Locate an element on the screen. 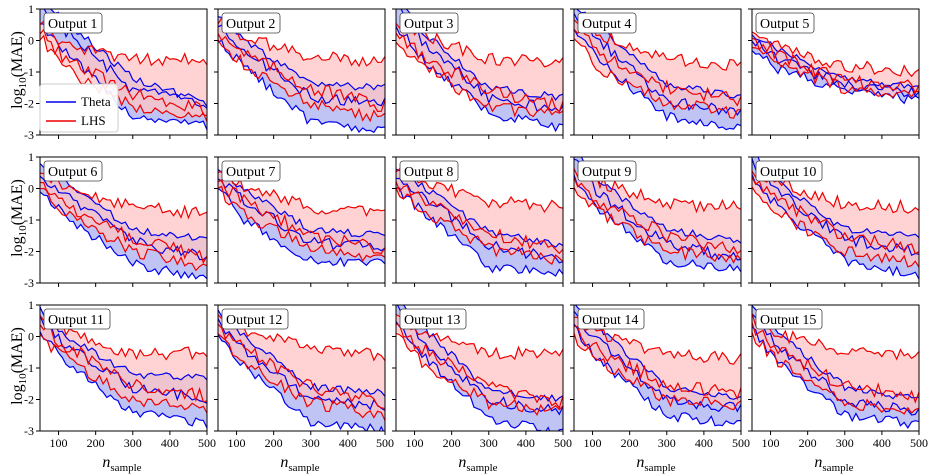 Image resolution: width=936 pixels, height=476 pixels. panel-title: Output 9 is located at coordinates (606, 172).